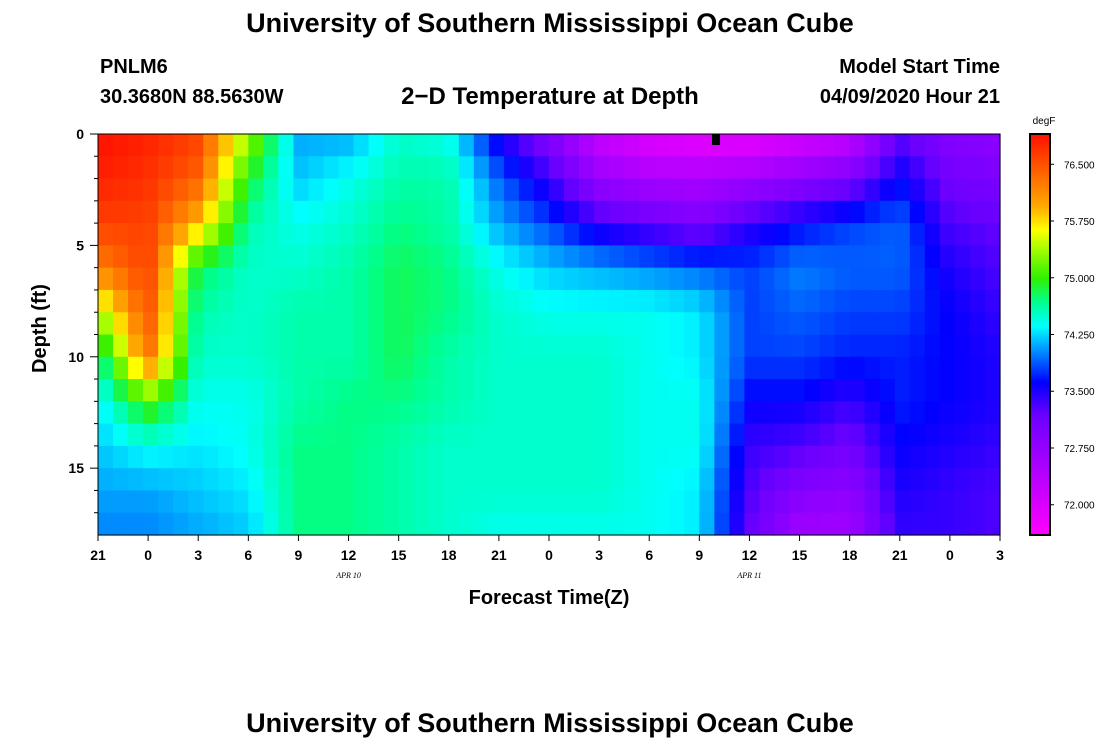  Describe the element at coordinates (748, 575) in the screenshot. I see `date-label: APR 11` at that location.